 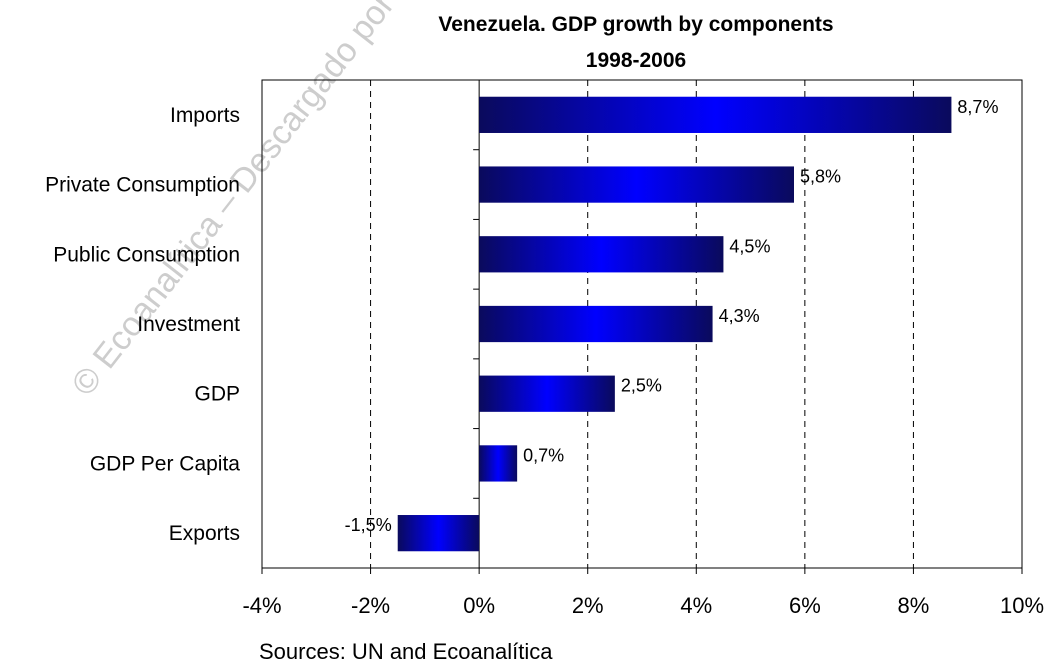 What do you see at coordinates (696, 605) in the screenshot?
I see `x-tick-label: 4%` at bounding box center [696, 605].